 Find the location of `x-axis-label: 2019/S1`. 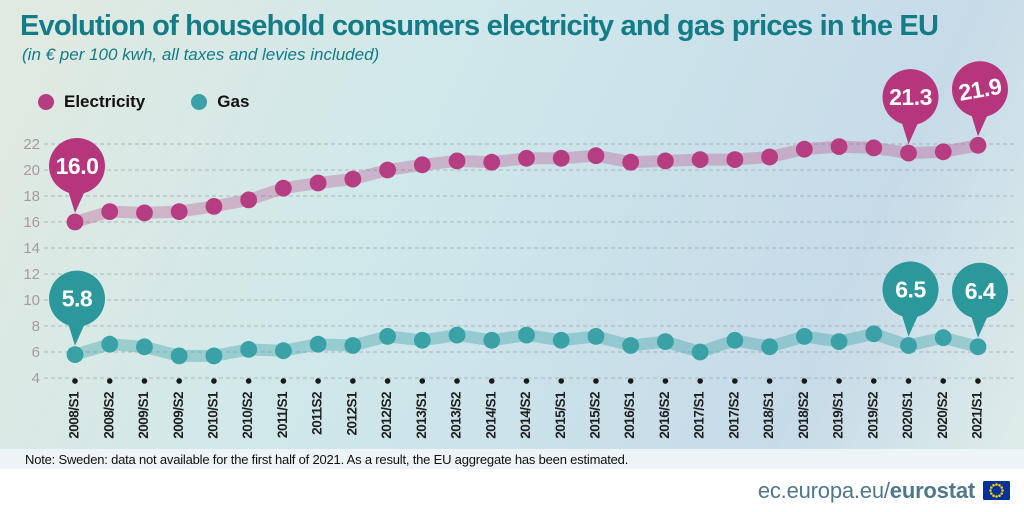

x-axis-label: 2019/S1 is located at coordinates (838, 415).